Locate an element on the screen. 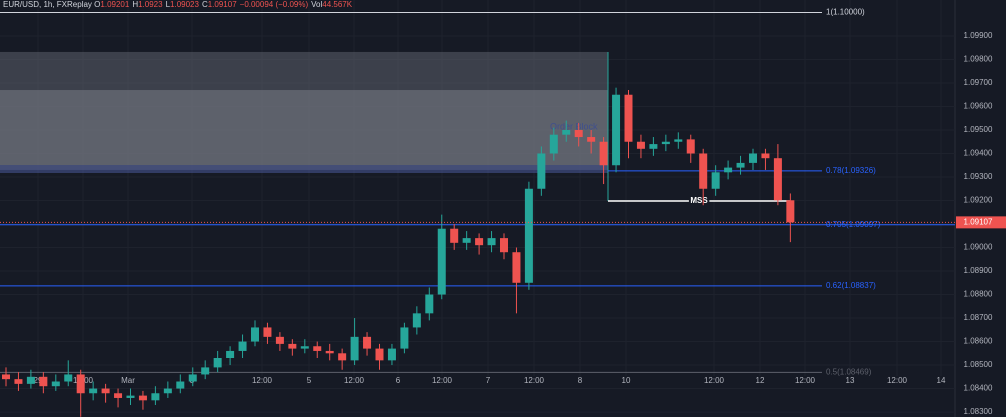 This screenshot has width=1006, height=417. price-axis is located at coordinates (980, 208).